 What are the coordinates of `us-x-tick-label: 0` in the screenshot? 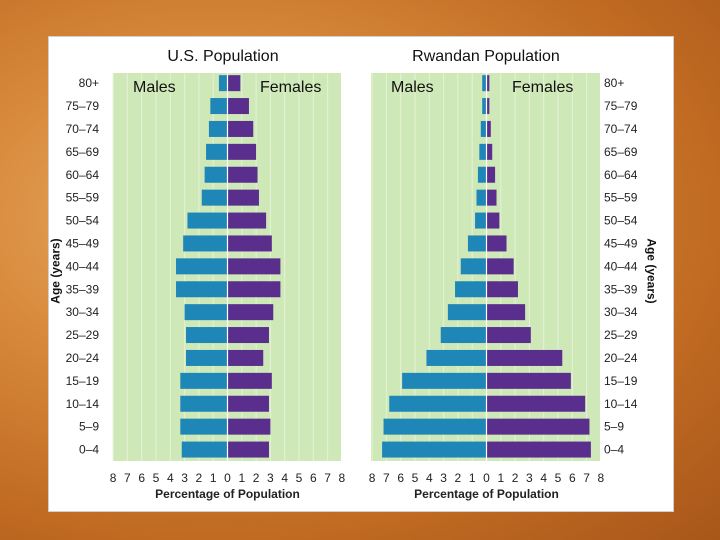 It's located at (227, 478).